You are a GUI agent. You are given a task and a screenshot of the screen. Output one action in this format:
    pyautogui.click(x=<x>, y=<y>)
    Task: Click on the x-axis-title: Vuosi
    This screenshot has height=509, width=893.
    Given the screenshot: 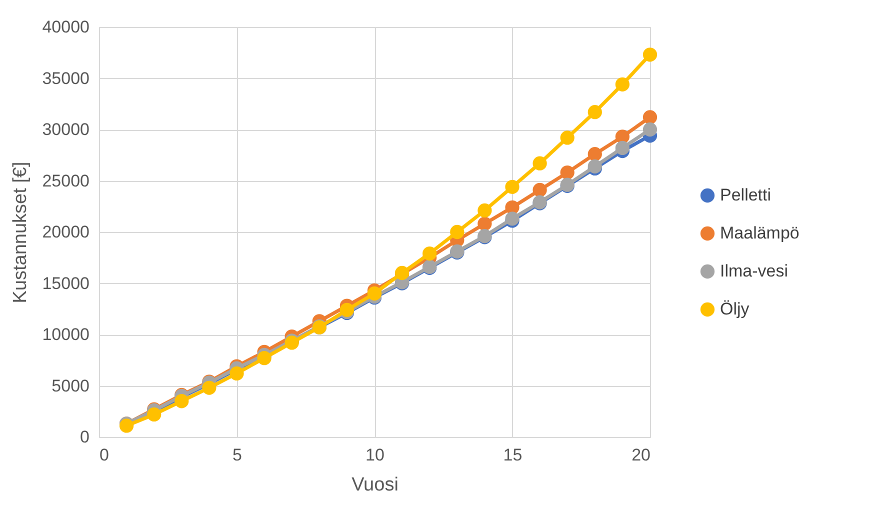 What is the action you would take?
    pyautogui.click(x=375, y=485)
    